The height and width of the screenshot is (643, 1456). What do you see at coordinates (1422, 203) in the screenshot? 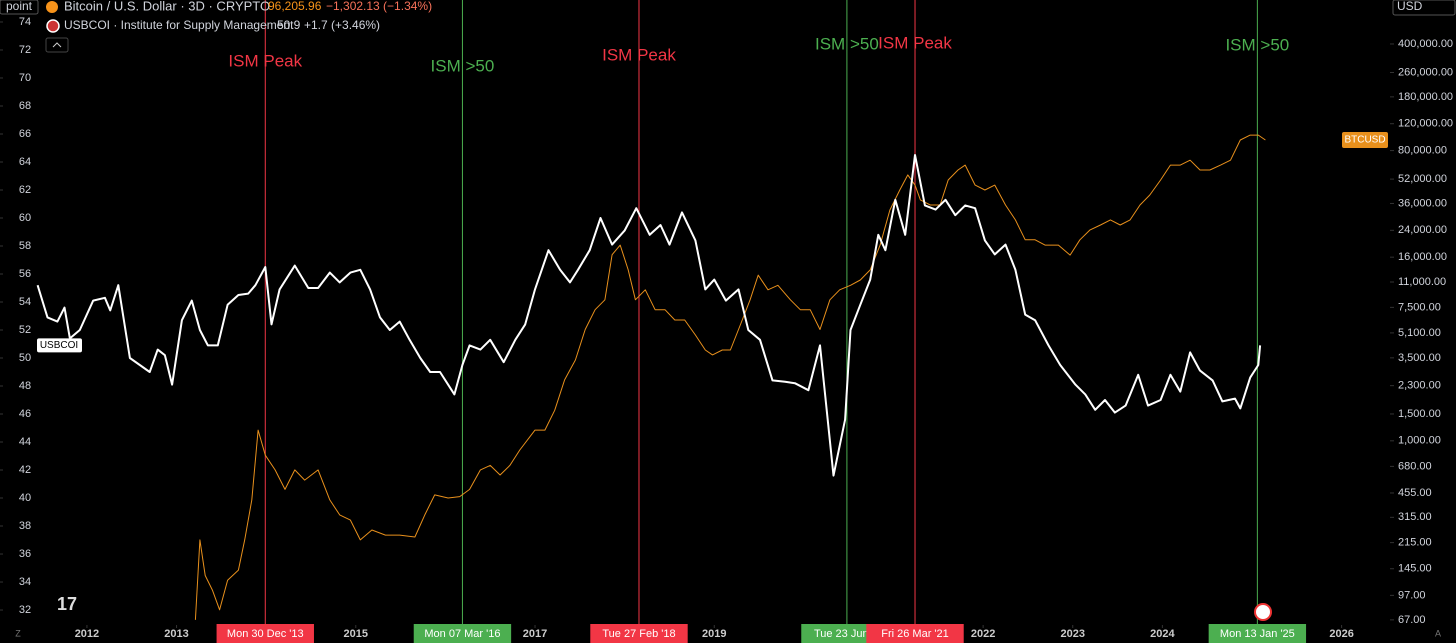
I see `y2-tick-label: 36,000.00` at bounding box center [1422, 203].